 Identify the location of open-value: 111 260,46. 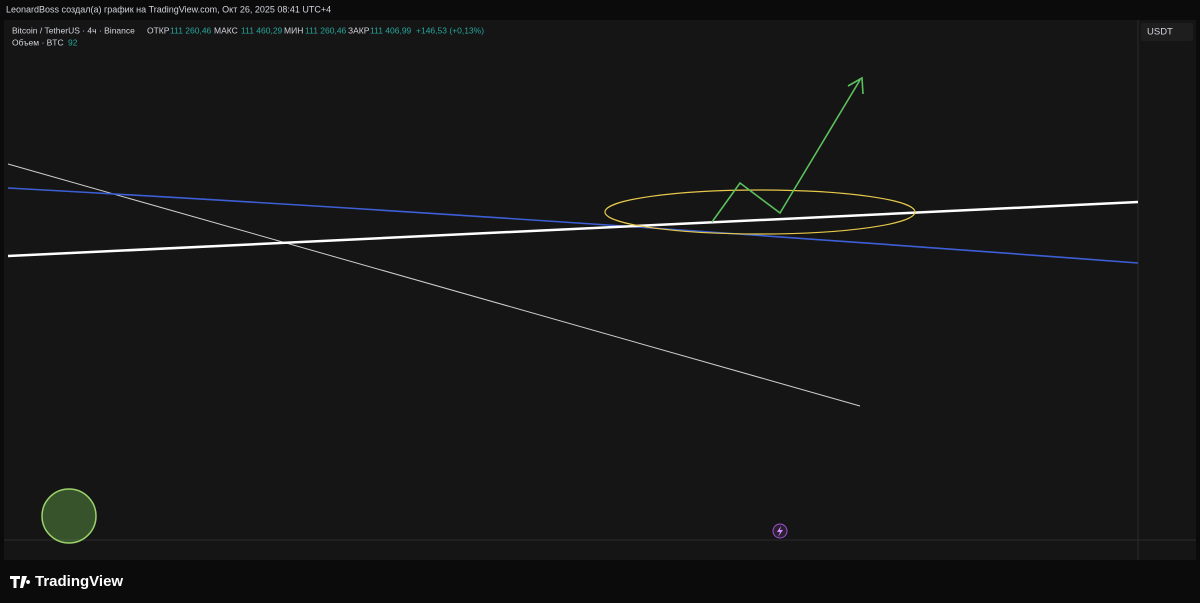
(191, 30).